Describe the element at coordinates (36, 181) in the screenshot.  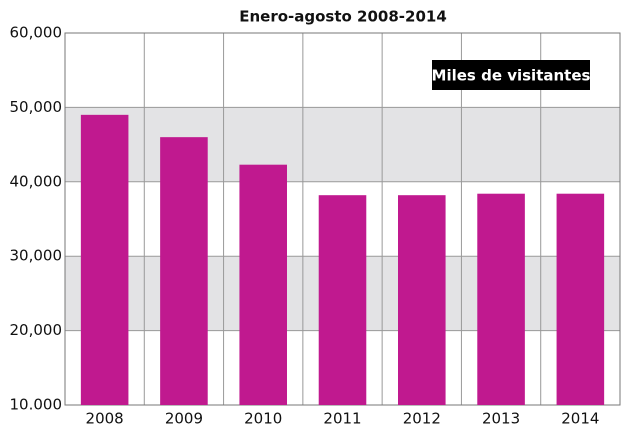
I see `y-tick-label: 40,000` at that location.